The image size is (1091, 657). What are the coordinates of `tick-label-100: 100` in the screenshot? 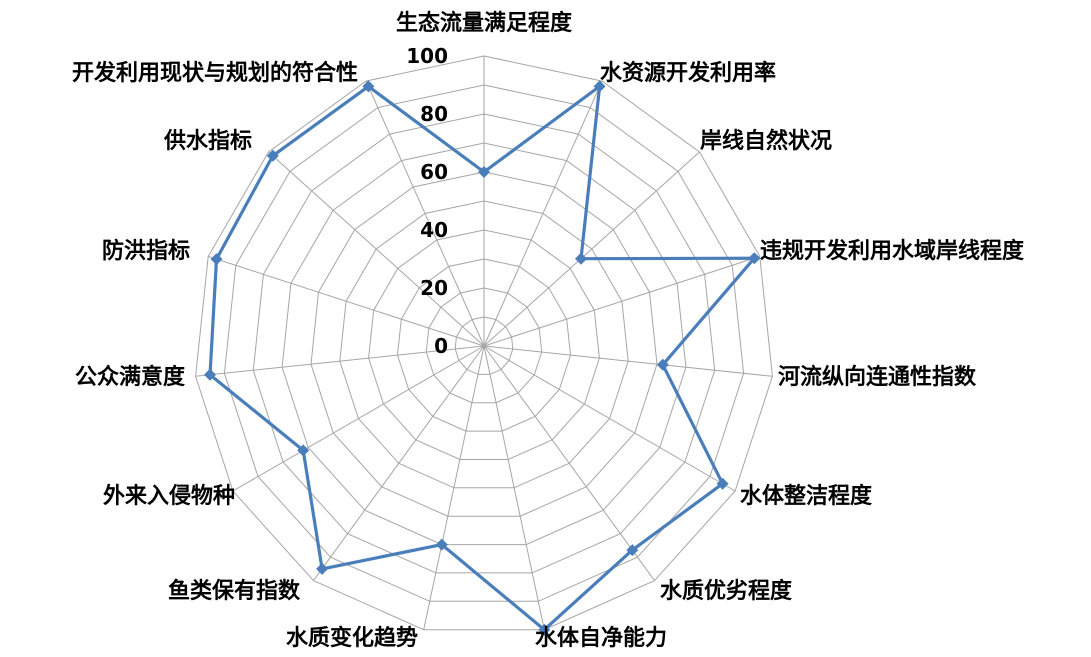 It's located at (427, 56).